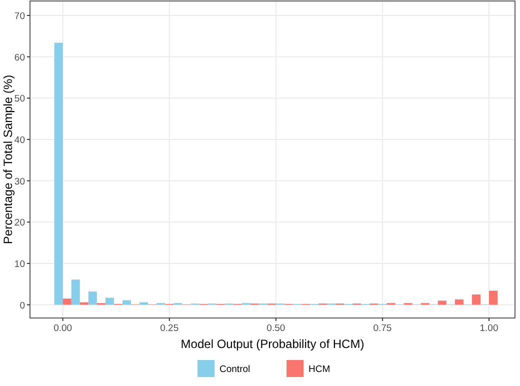 This screenshot has width=520, height=386. I want to click on y-tick-label: 50, so click(19, 99).